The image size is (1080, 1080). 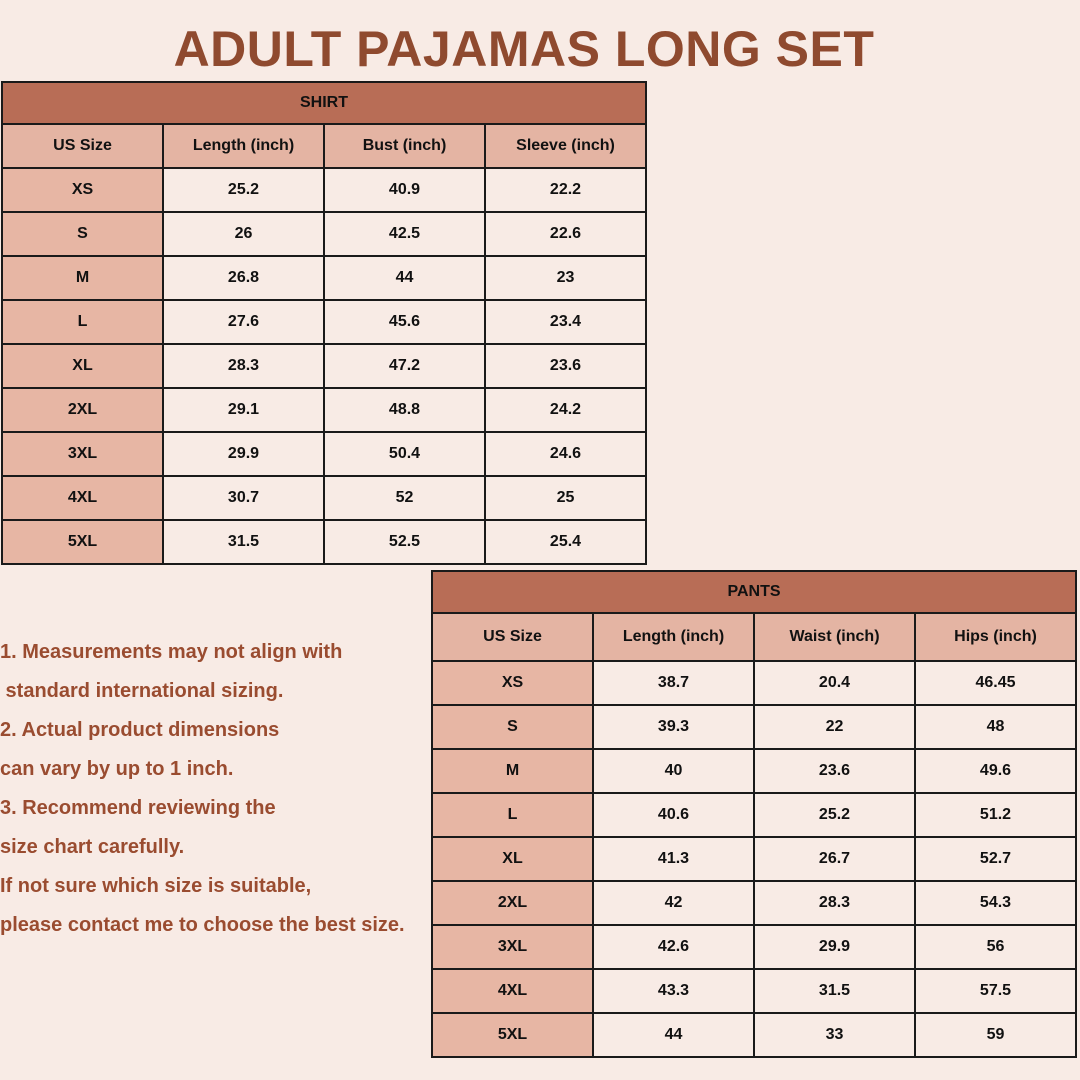 I want to click on value-cell: 51.2, so click(x=995, y=815).